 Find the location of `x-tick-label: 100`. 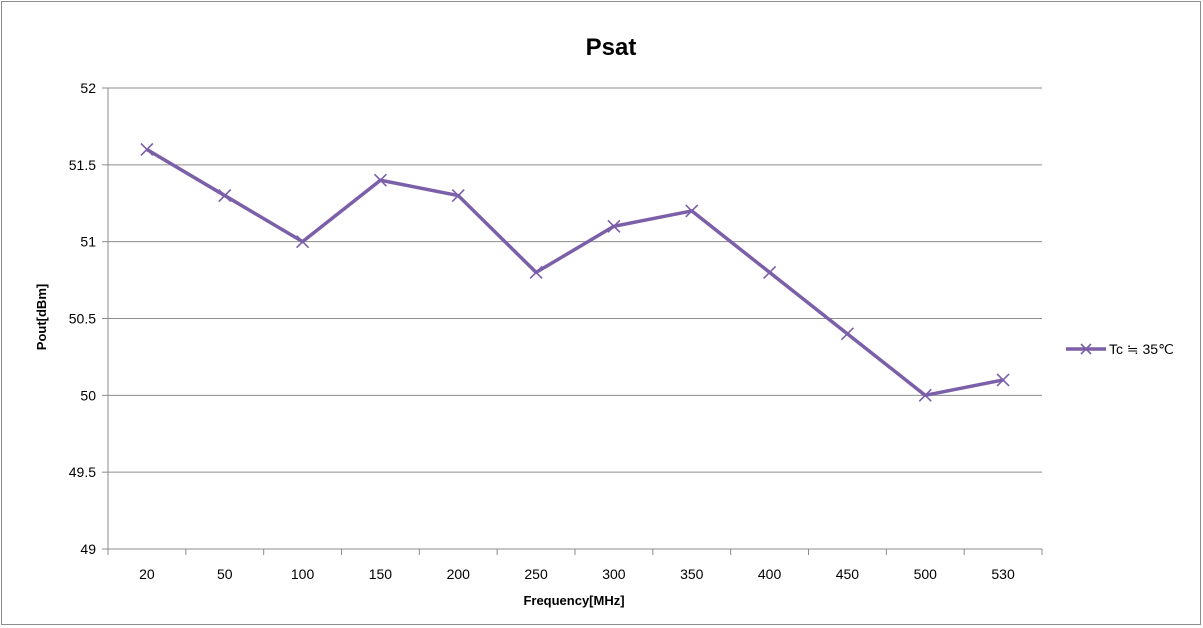

x-tick-label: 100 is located at coordinates (303, 574).